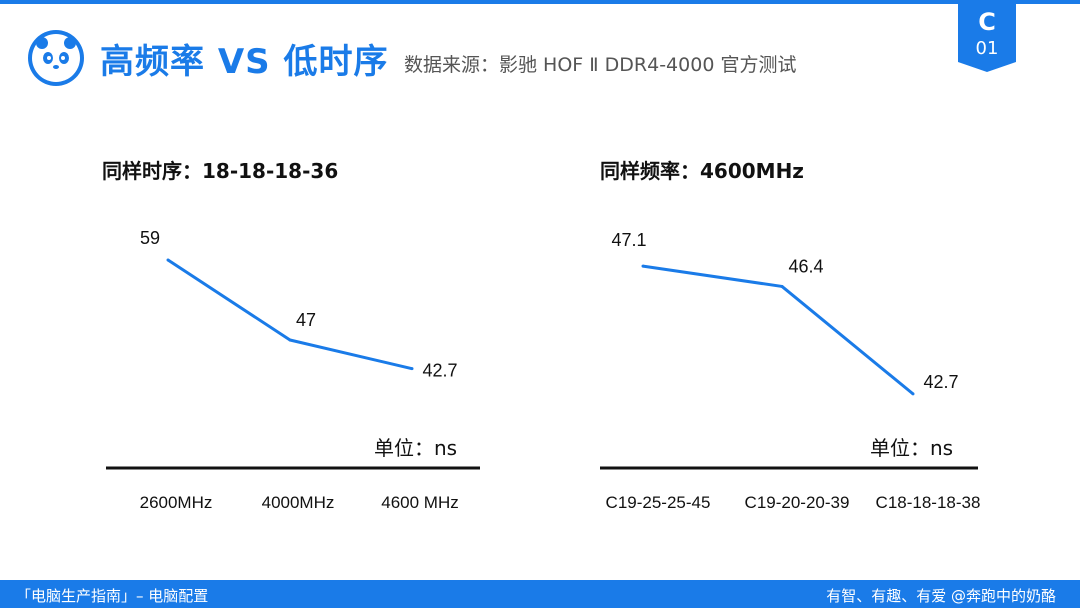 This screenshot has height=608, width=1080. Describe the element at coordinates (112, 596) in the screenshot. I see `footer-left-text: 「电脑生产指南」– 电脑配置` at that location.